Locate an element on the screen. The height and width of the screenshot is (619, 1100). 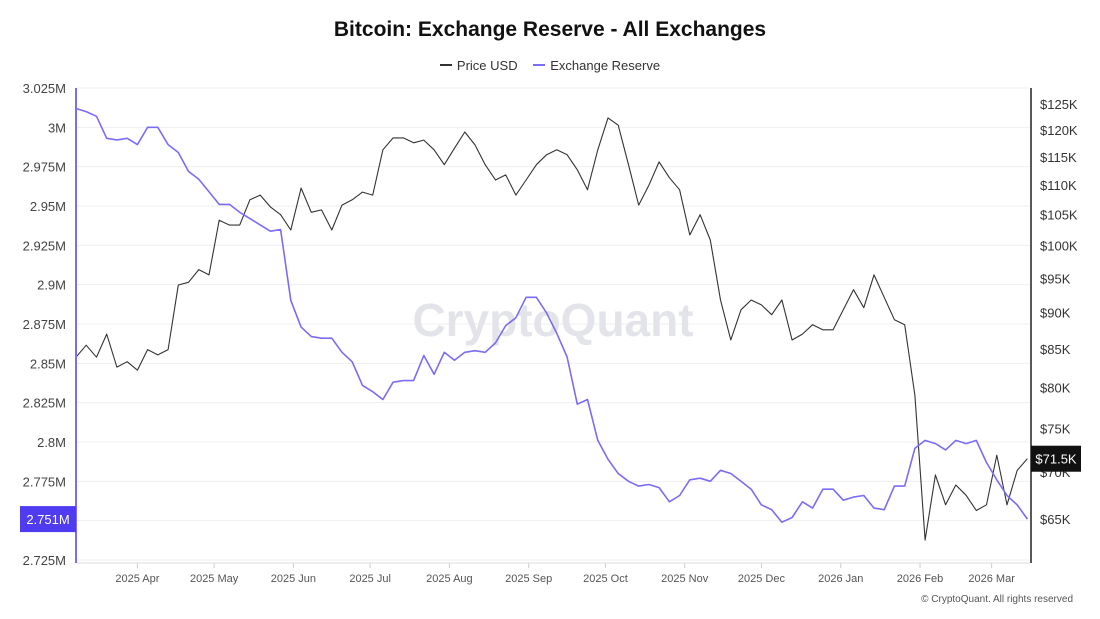
left-axis-tick-label: 2.975M is located at coordinates (44, 167).